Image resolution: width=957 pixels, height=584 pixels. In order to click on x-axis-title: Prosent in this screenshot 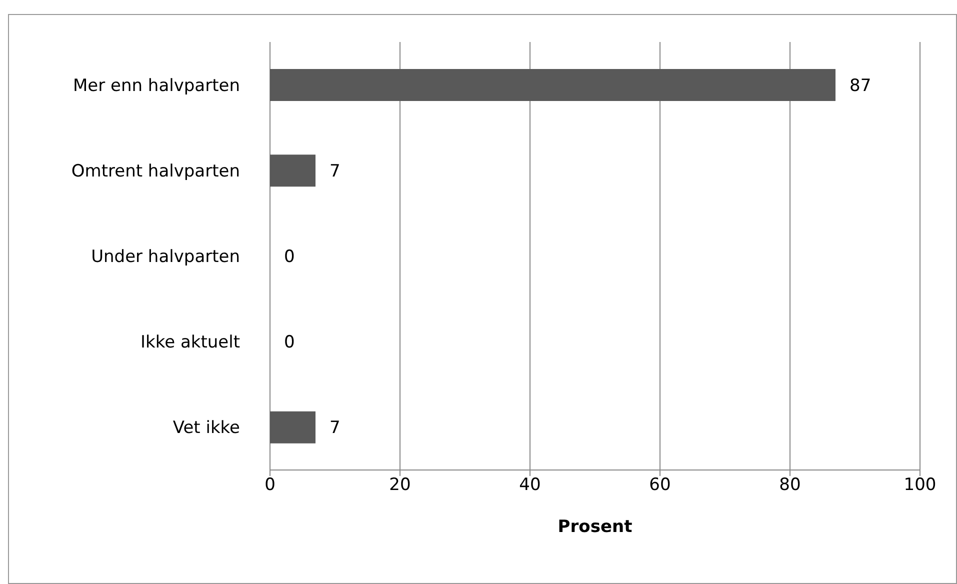, I will do `click(595, 527)`.